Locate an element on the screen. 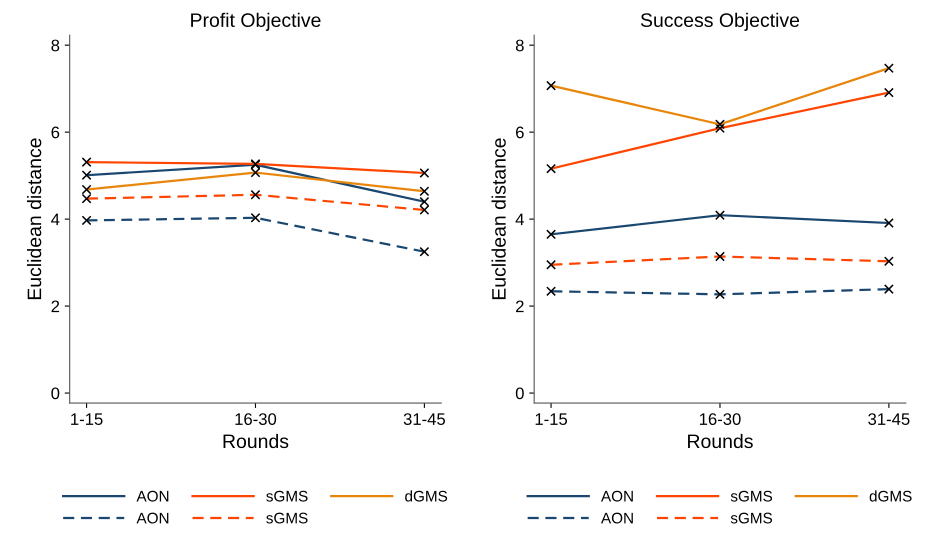 This screenshot has width=929, height=541. chart-title: Success Objective is located at coordinates (720, 21).